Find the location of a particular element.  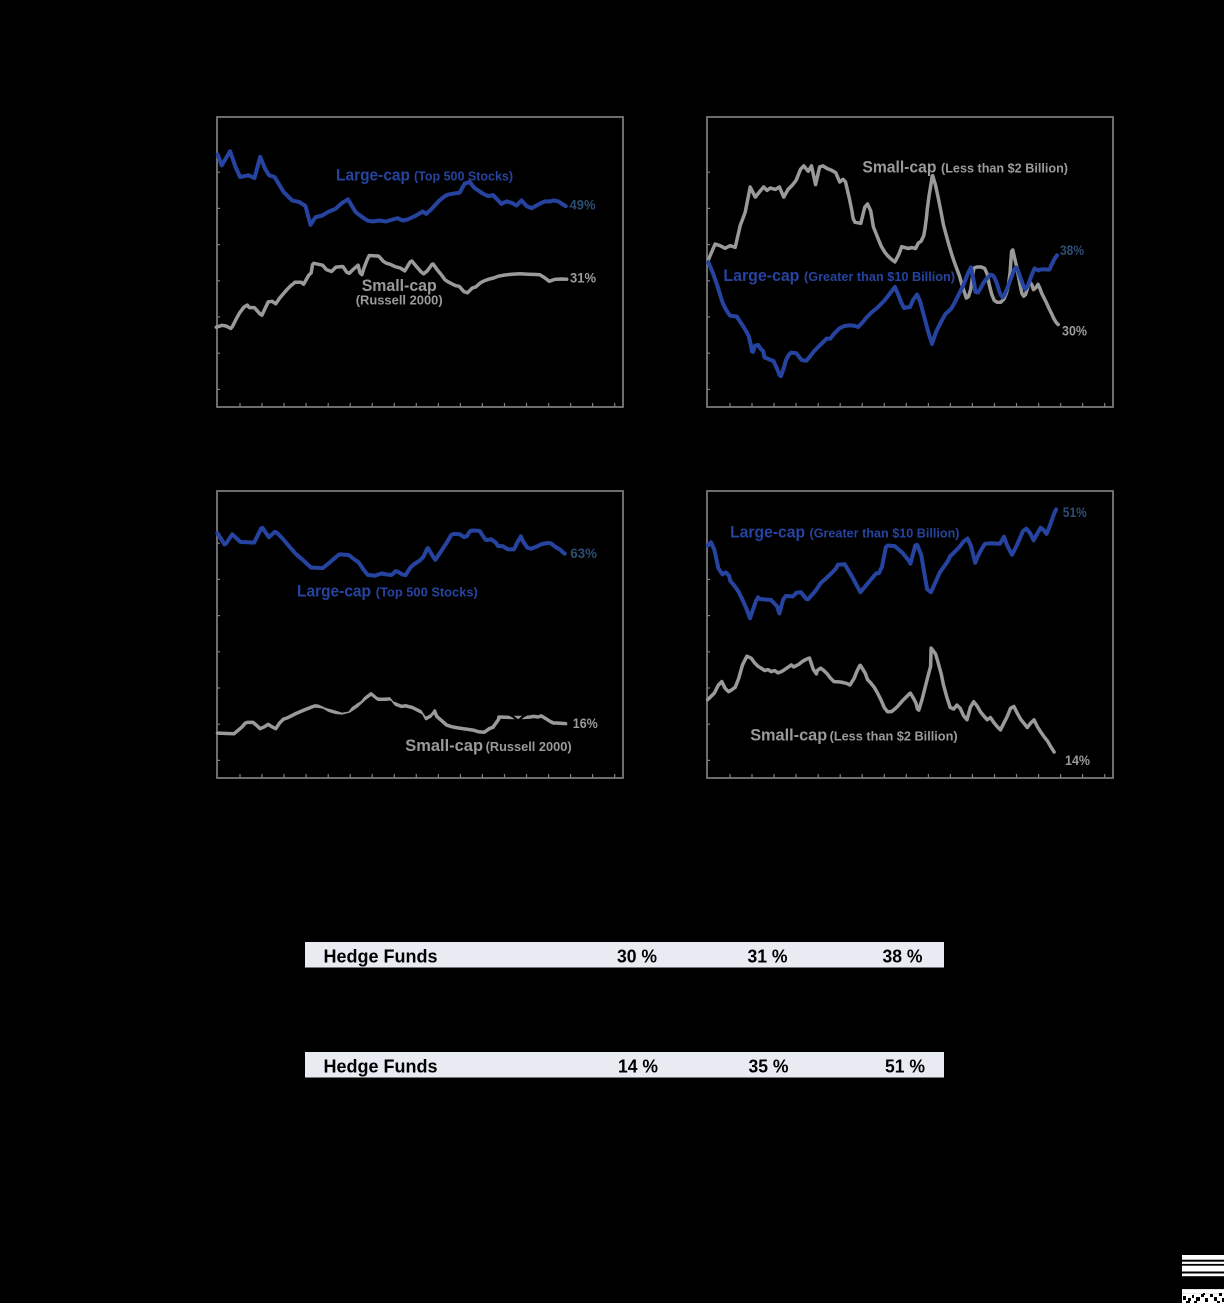

svg-text: 16% is located at coordinates (585, 723).